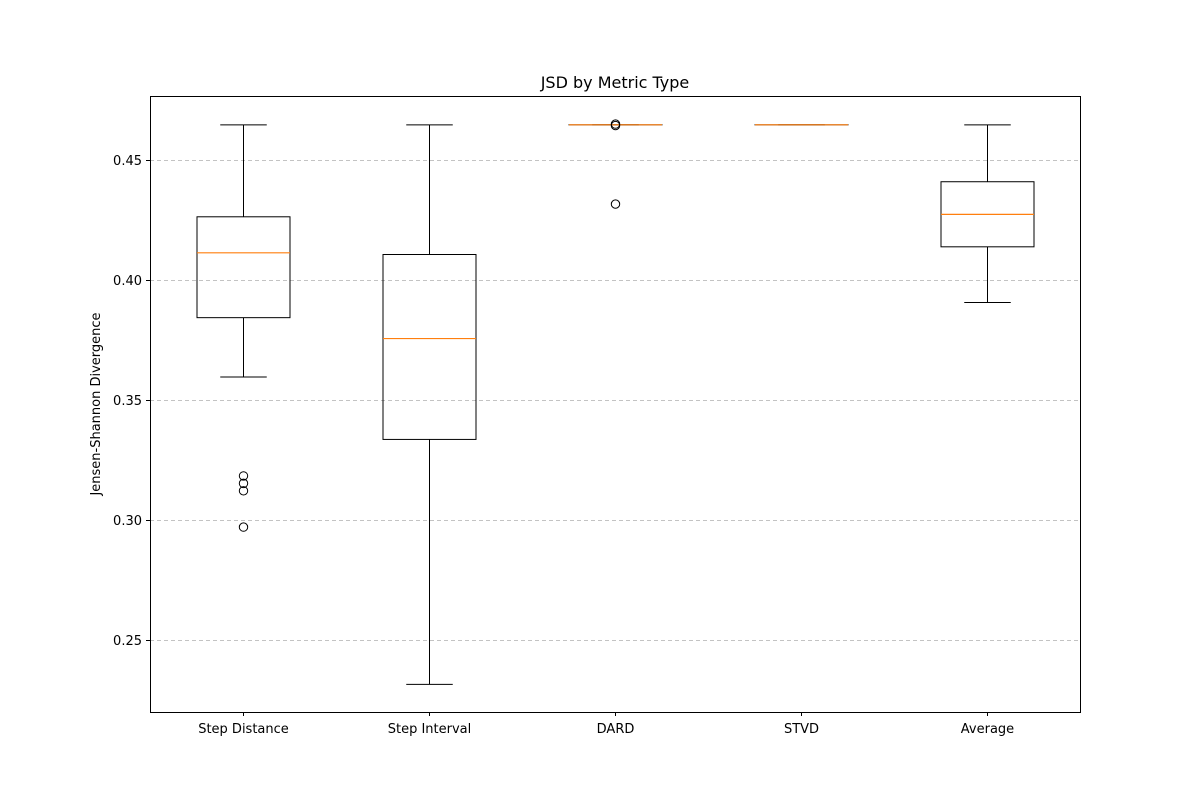  What do you see at coordinates (127, 401) in the screenshot?
I see `y-tick-label: 0.35` at bounding box center [127, 401].